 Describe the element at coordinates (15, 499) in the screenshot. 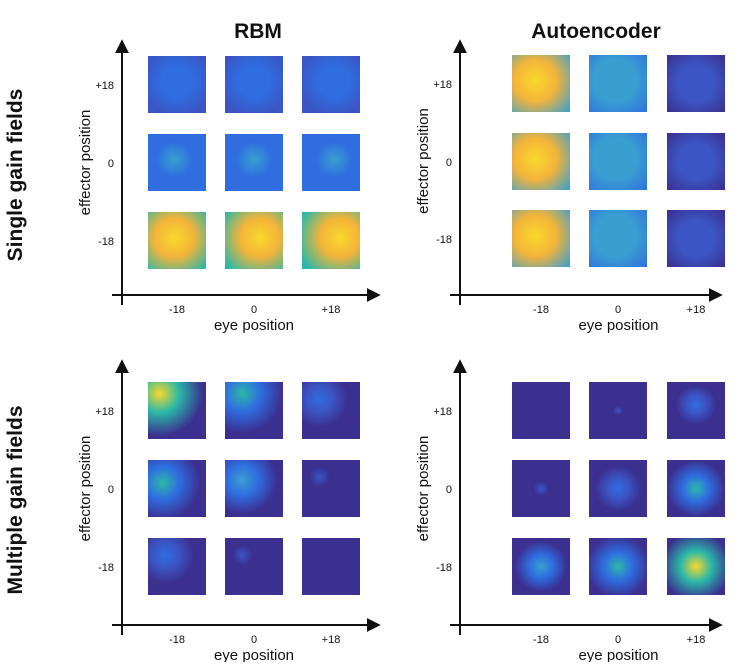

I see `row-title: Multiple gain fields` at that location.